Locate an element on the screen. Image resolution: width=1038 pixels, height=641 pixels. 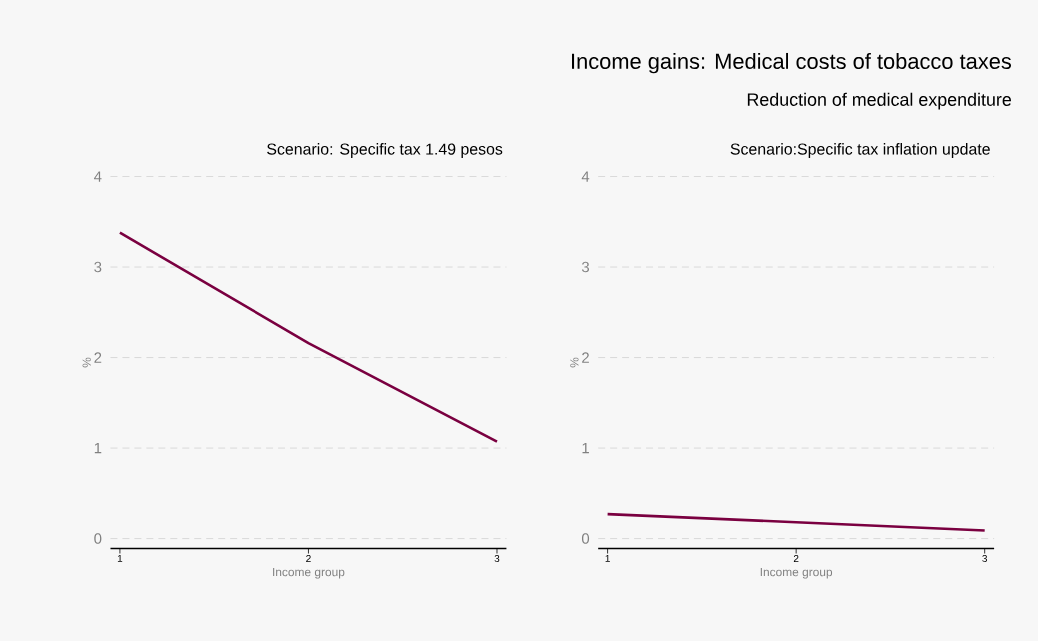
text: Income gains: Medical costs of tobacco taxes is located at coordinates (792, 63).